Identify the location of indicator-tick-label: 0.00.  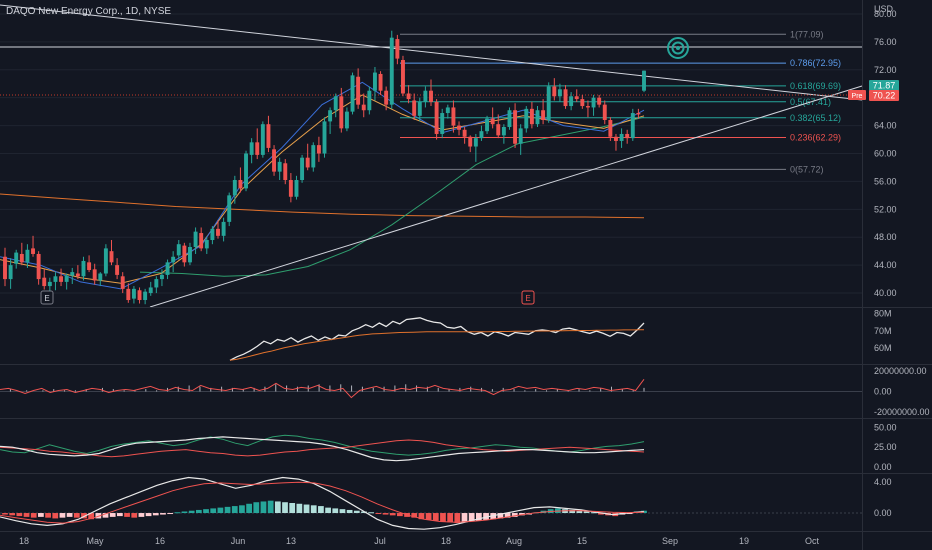
(883, 513).